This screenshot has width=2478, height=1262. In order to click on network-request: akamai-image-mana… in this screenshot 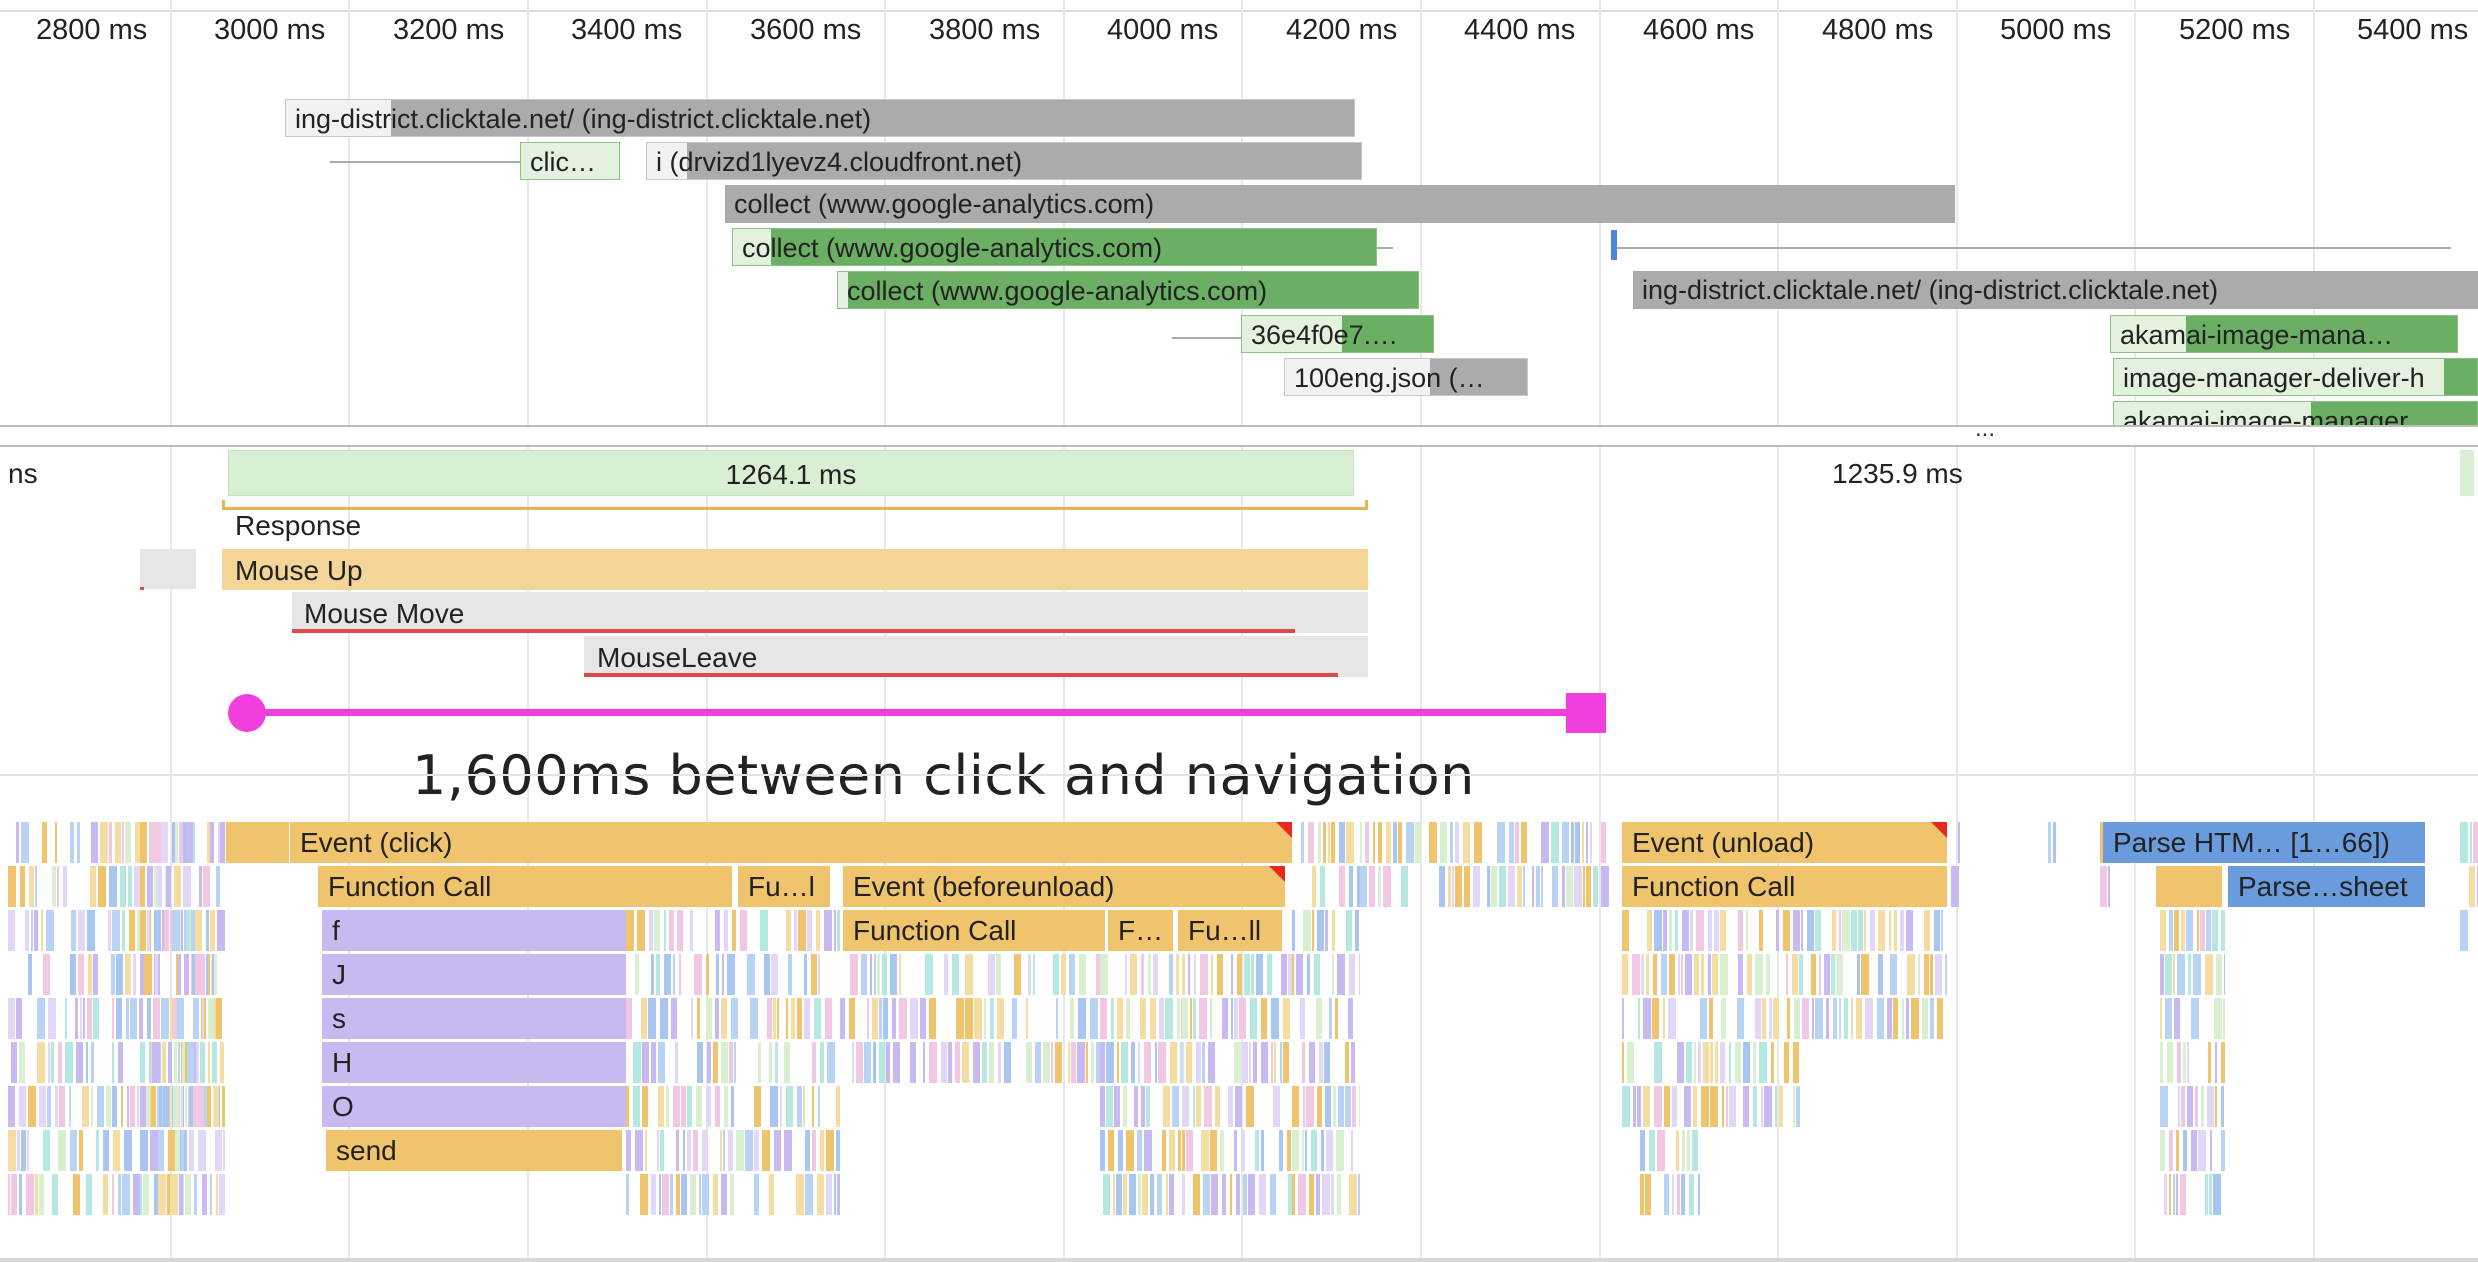, I will do `click(2284, 334)`.